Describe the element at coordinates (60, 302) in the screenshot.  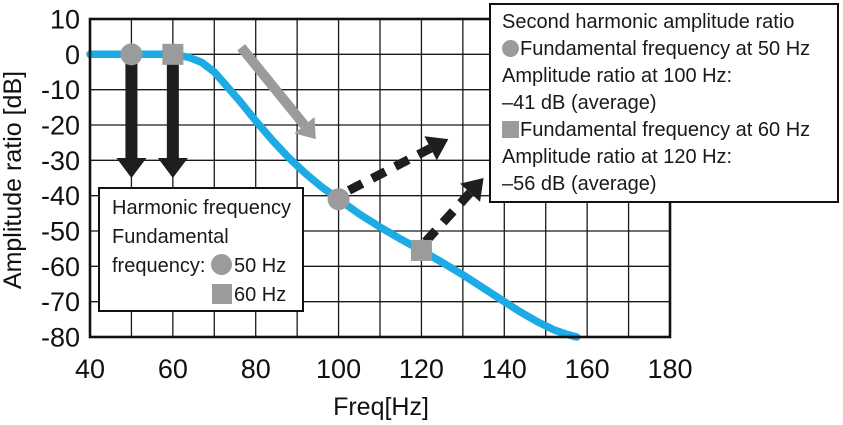
I see `y-tick-label: -70` at that location.